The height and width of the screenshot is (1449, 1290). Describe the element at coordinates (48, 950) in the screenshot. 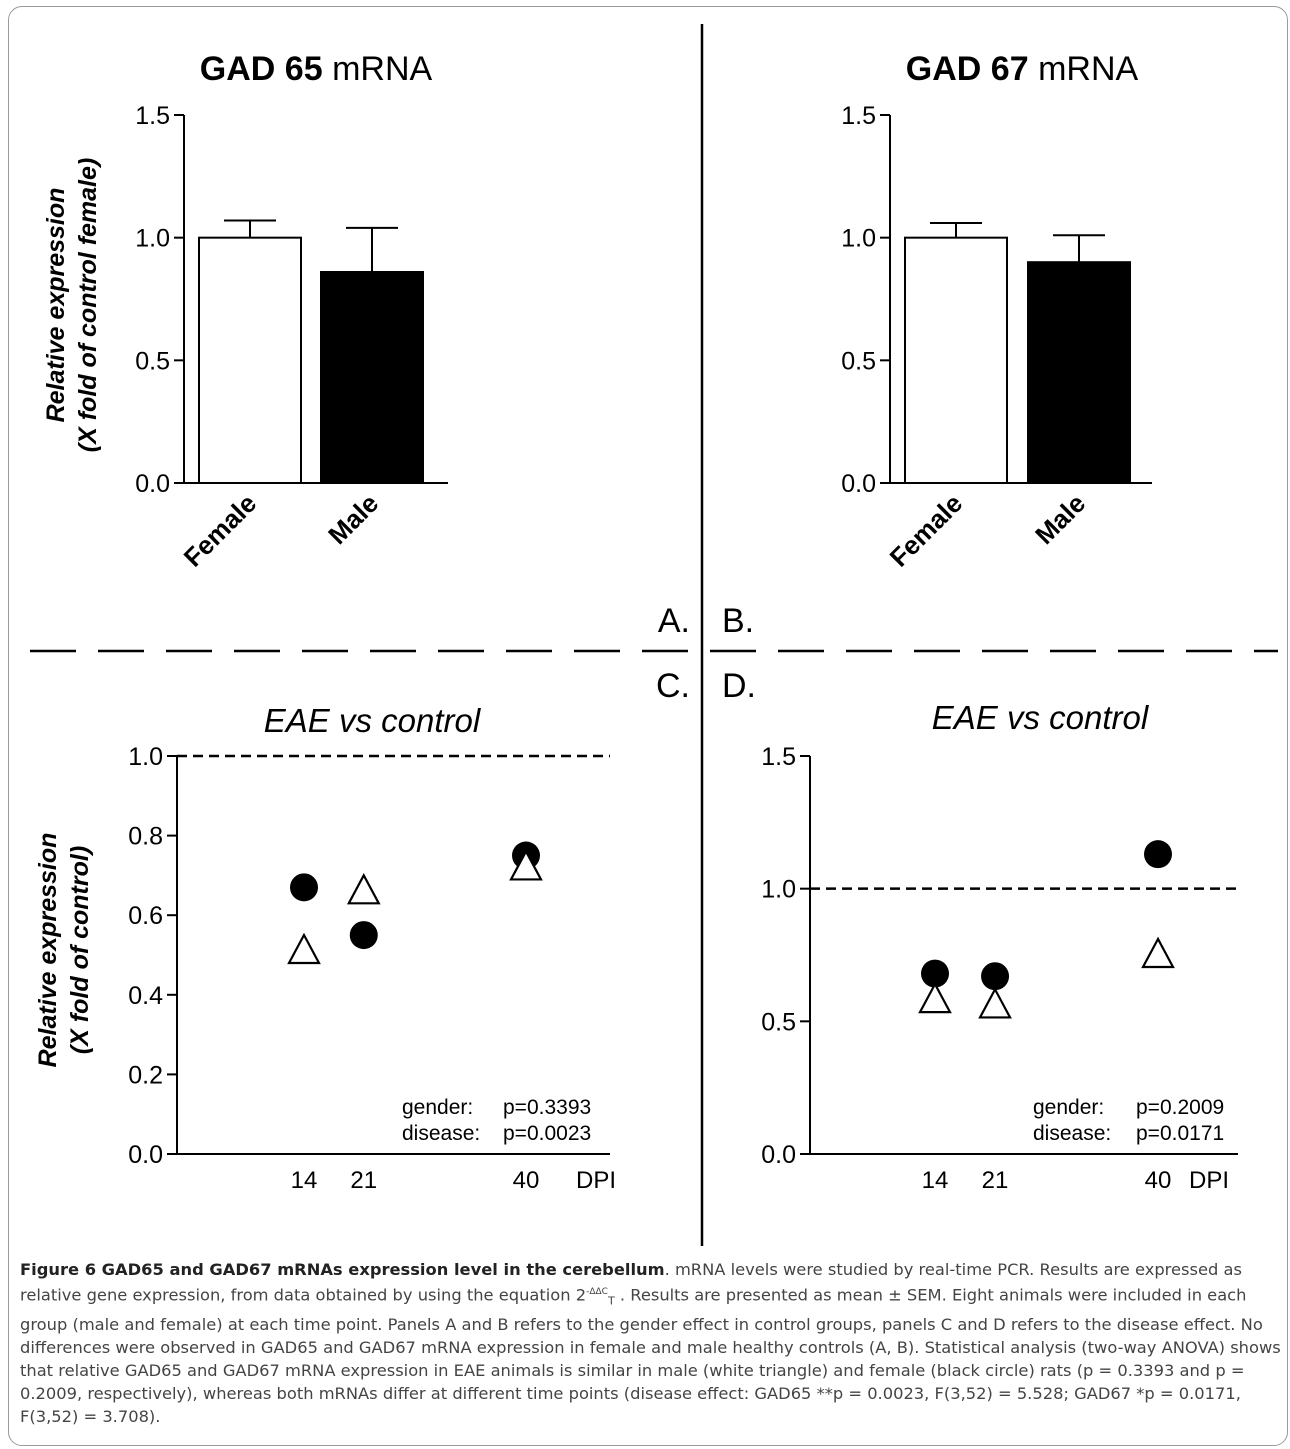

I see `panel-c-ylabel-line1: Relative expression` at that location.